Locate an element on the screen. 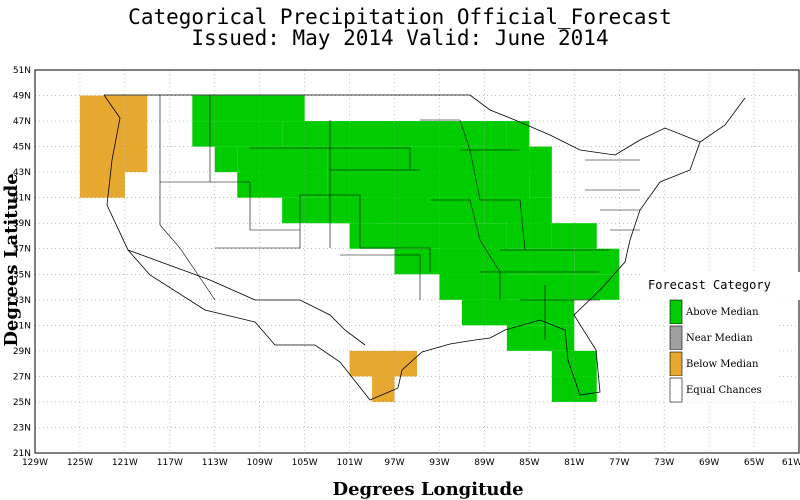  longitude-tick-label: 125W is located at coordinates (80, 463).